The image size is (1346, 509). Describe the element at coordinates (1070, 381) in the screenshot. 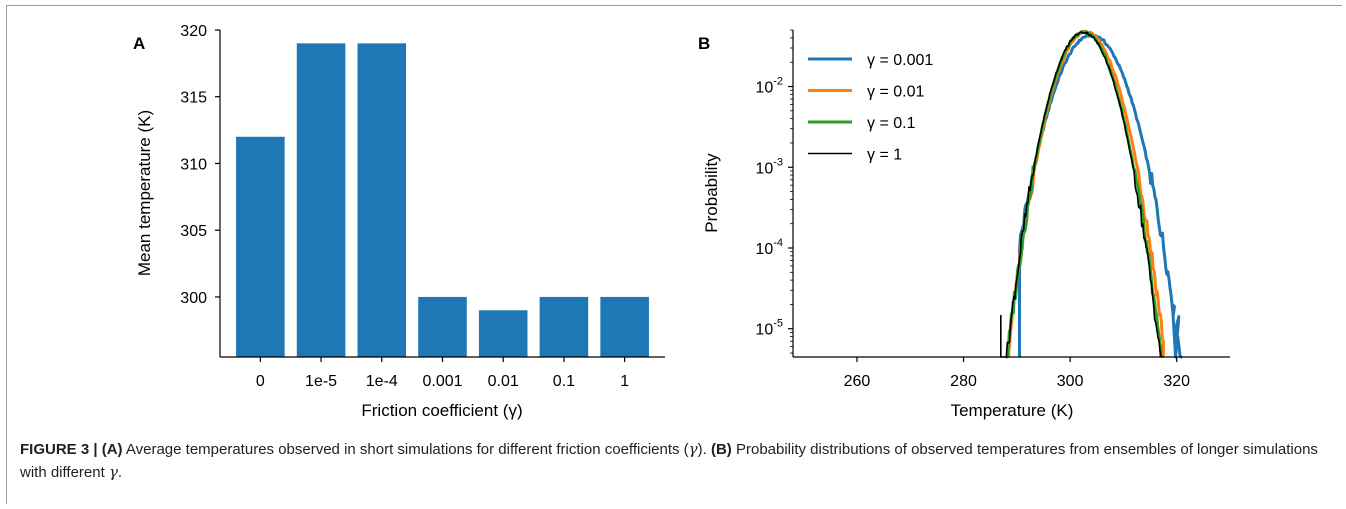

I see `x-tick-label: 300` at that location.